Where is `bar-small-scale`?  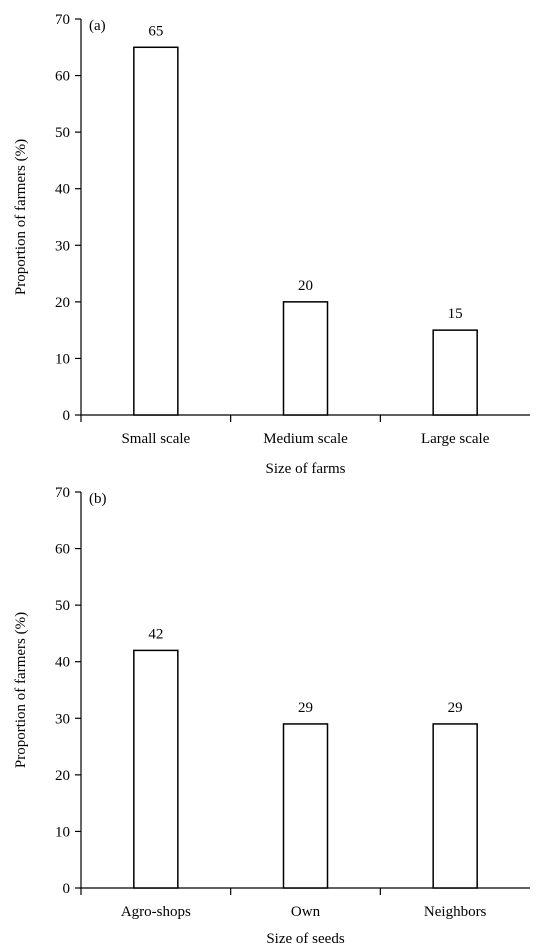
bar-small-scale is located at coordinates (156, 231).